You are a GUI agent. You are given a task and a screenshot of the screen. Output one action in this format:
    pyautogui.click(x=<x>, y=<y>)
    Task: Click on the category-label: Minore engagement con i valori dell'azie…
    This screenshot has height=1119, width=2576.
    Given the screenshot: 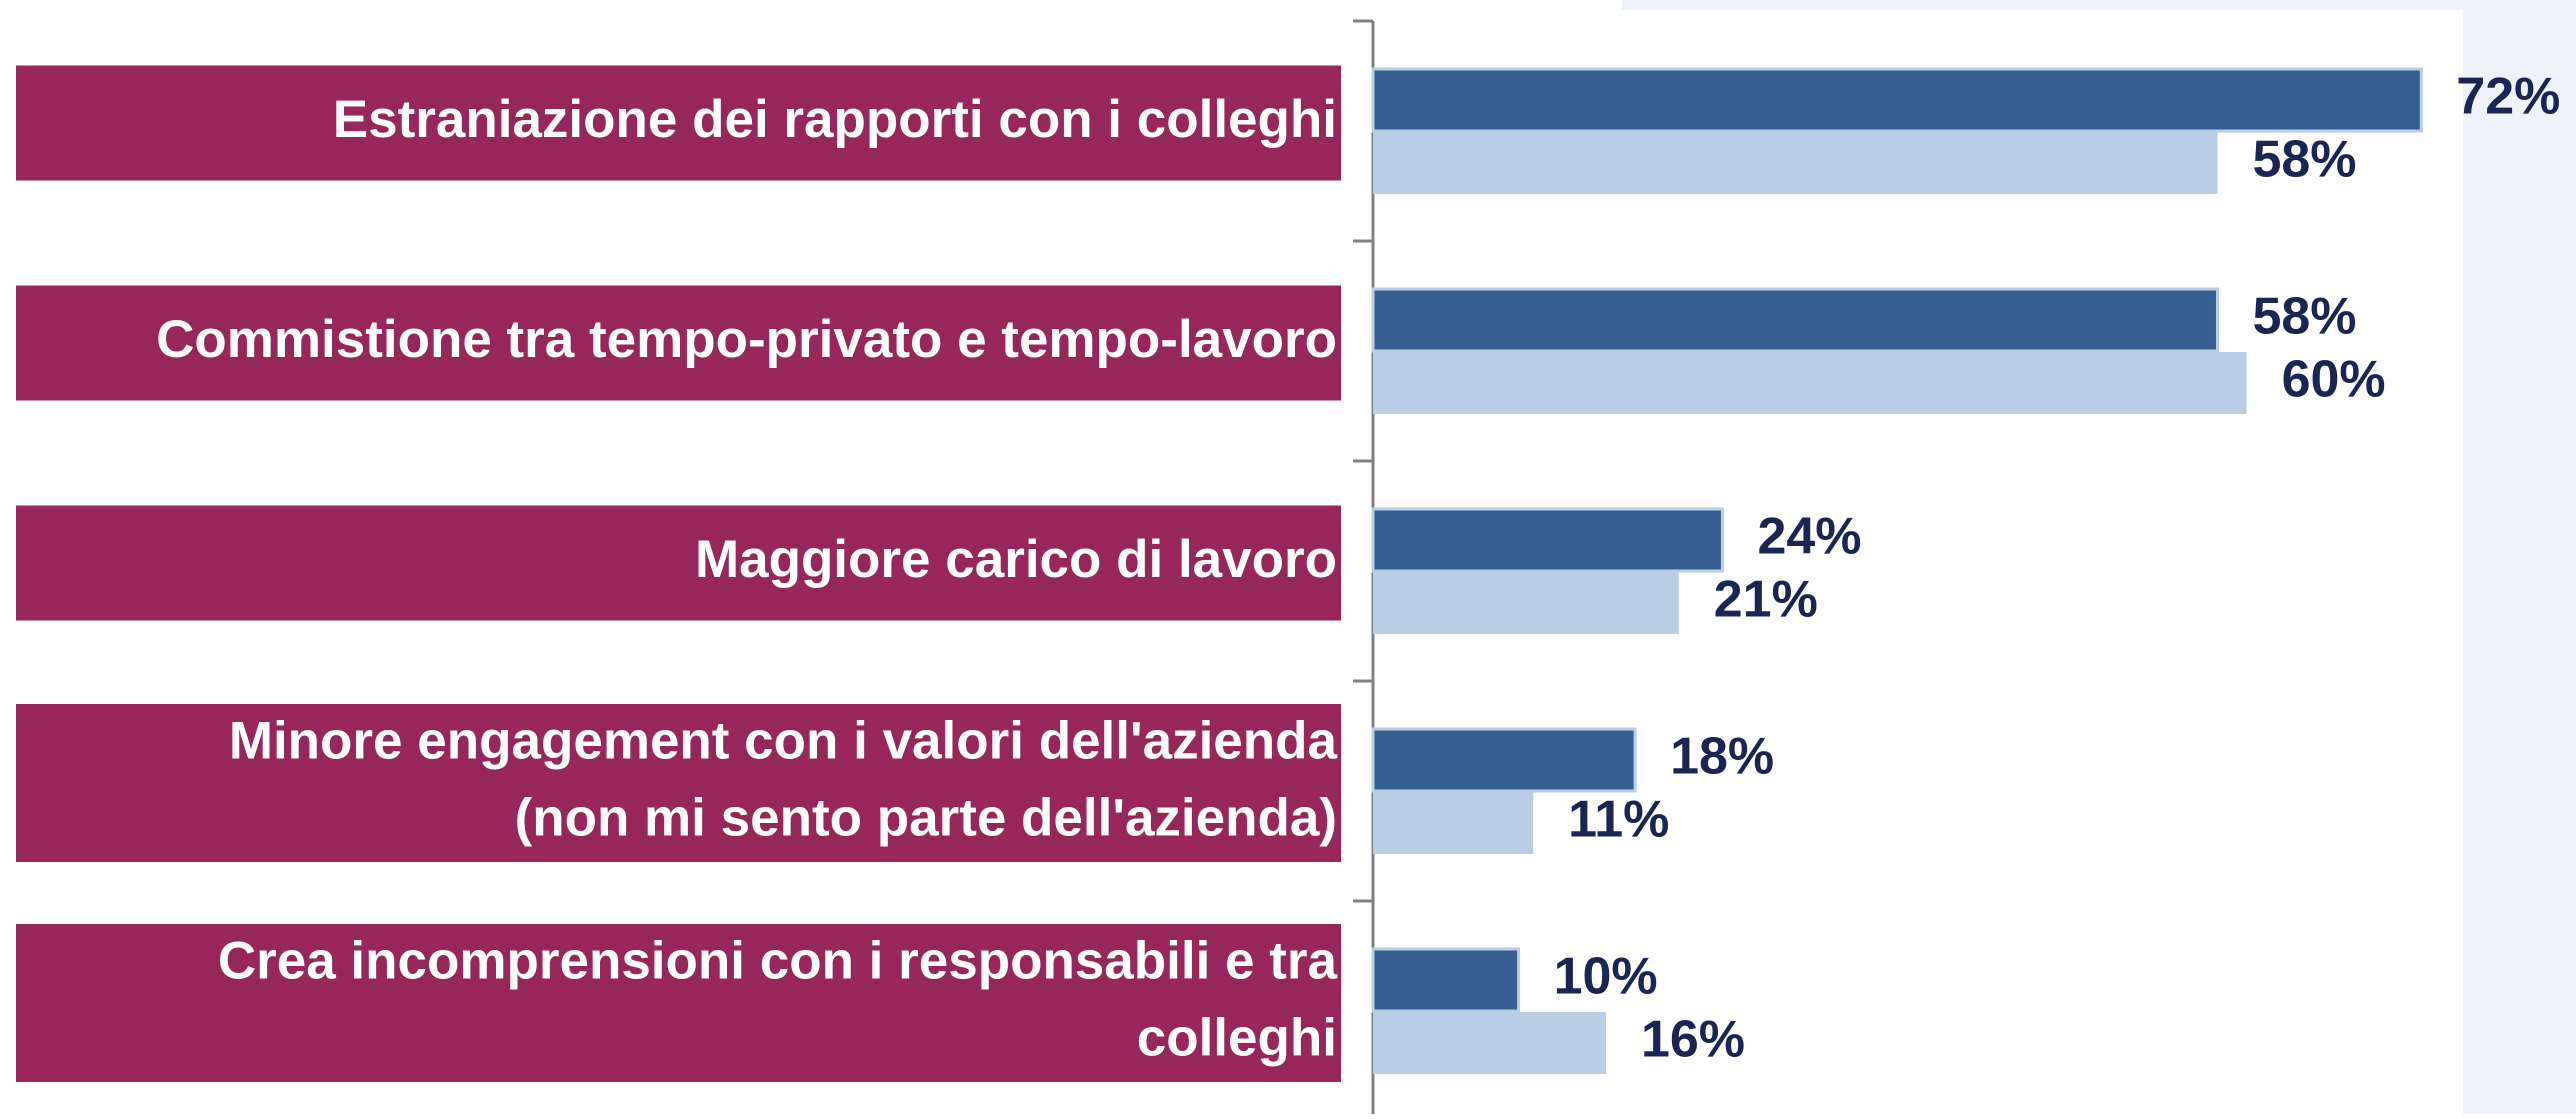 What is the action you would take?
    pyautogui.click(x=783, y=780)
    